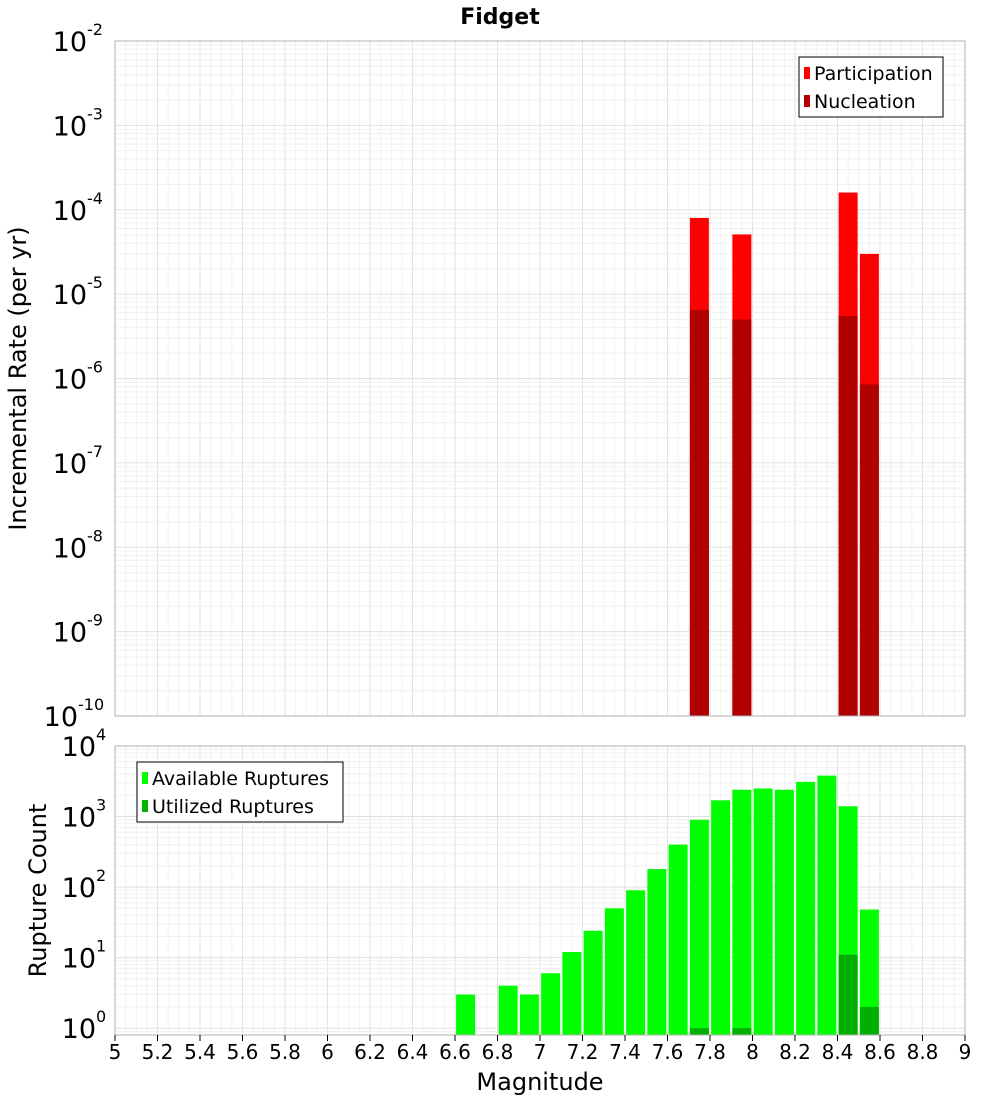 The height and width of the screenshot is (1100, 1000). I want to click on x-tick-label: 7.6, so click(668, 1052).